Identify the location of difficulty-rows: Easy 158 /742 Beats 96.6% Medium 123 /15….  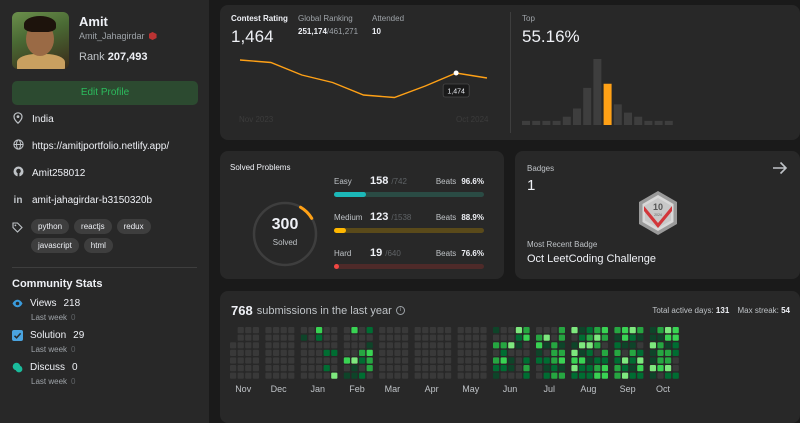
(409, 229).